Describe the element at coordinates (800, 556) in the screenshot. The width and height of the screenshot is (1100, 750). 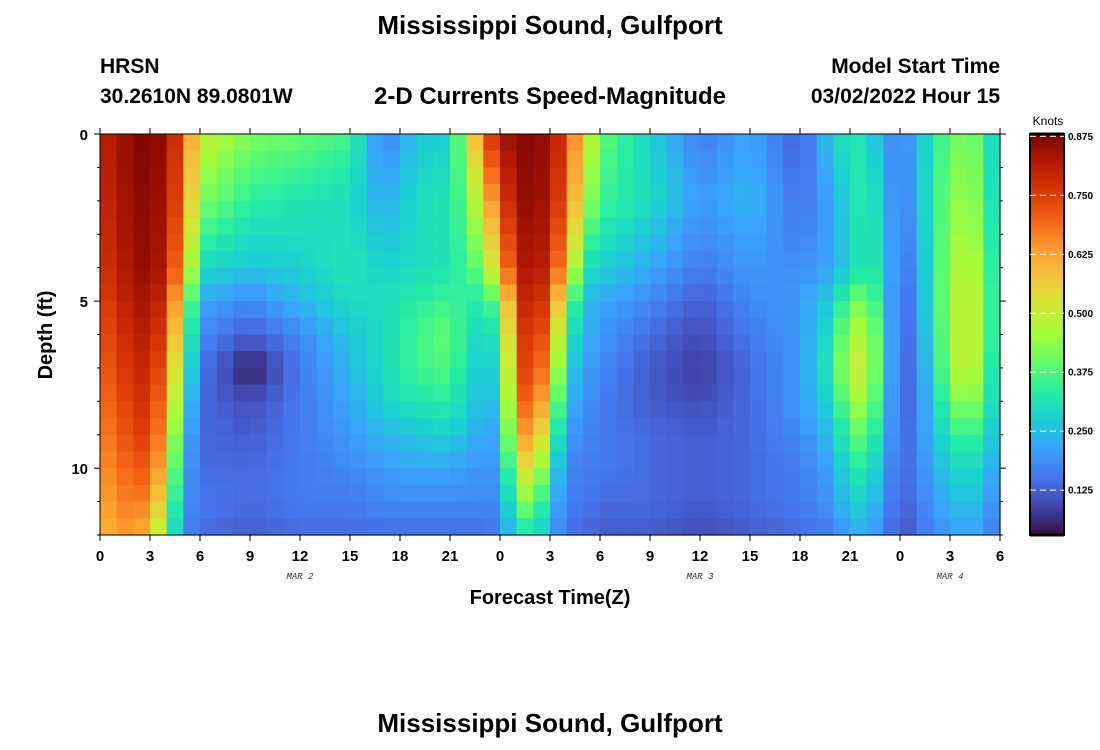
I see `x-tick-label: 18` at that location.